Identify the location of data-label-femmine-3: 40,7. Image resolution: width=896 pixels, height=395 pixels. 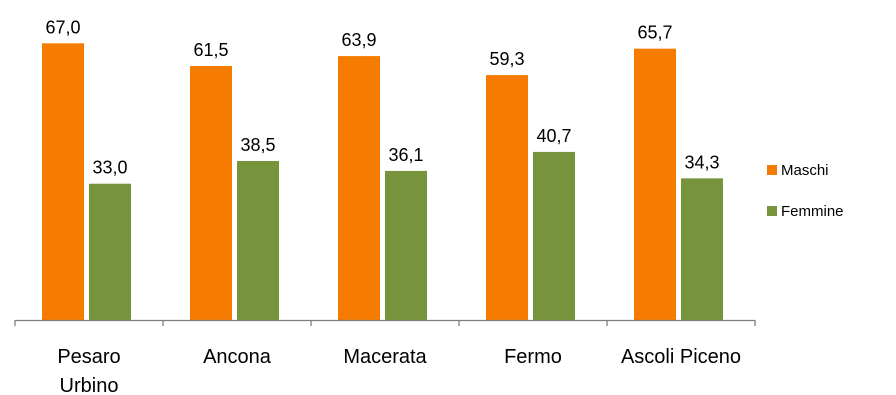
(553, 136).